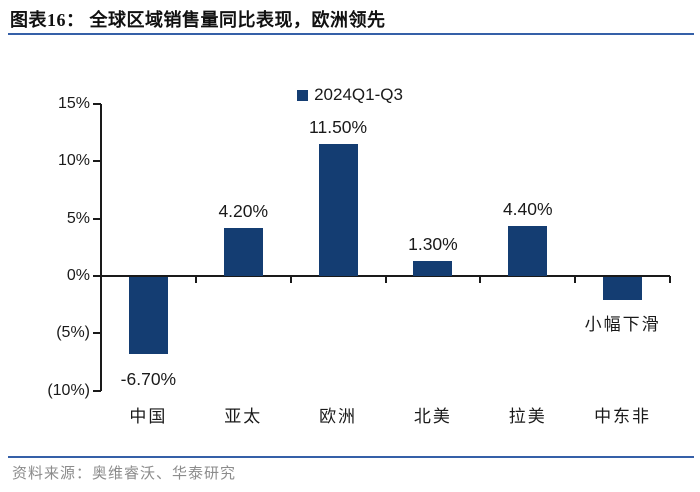  I want to click on footer-divider, so click(351, 457).